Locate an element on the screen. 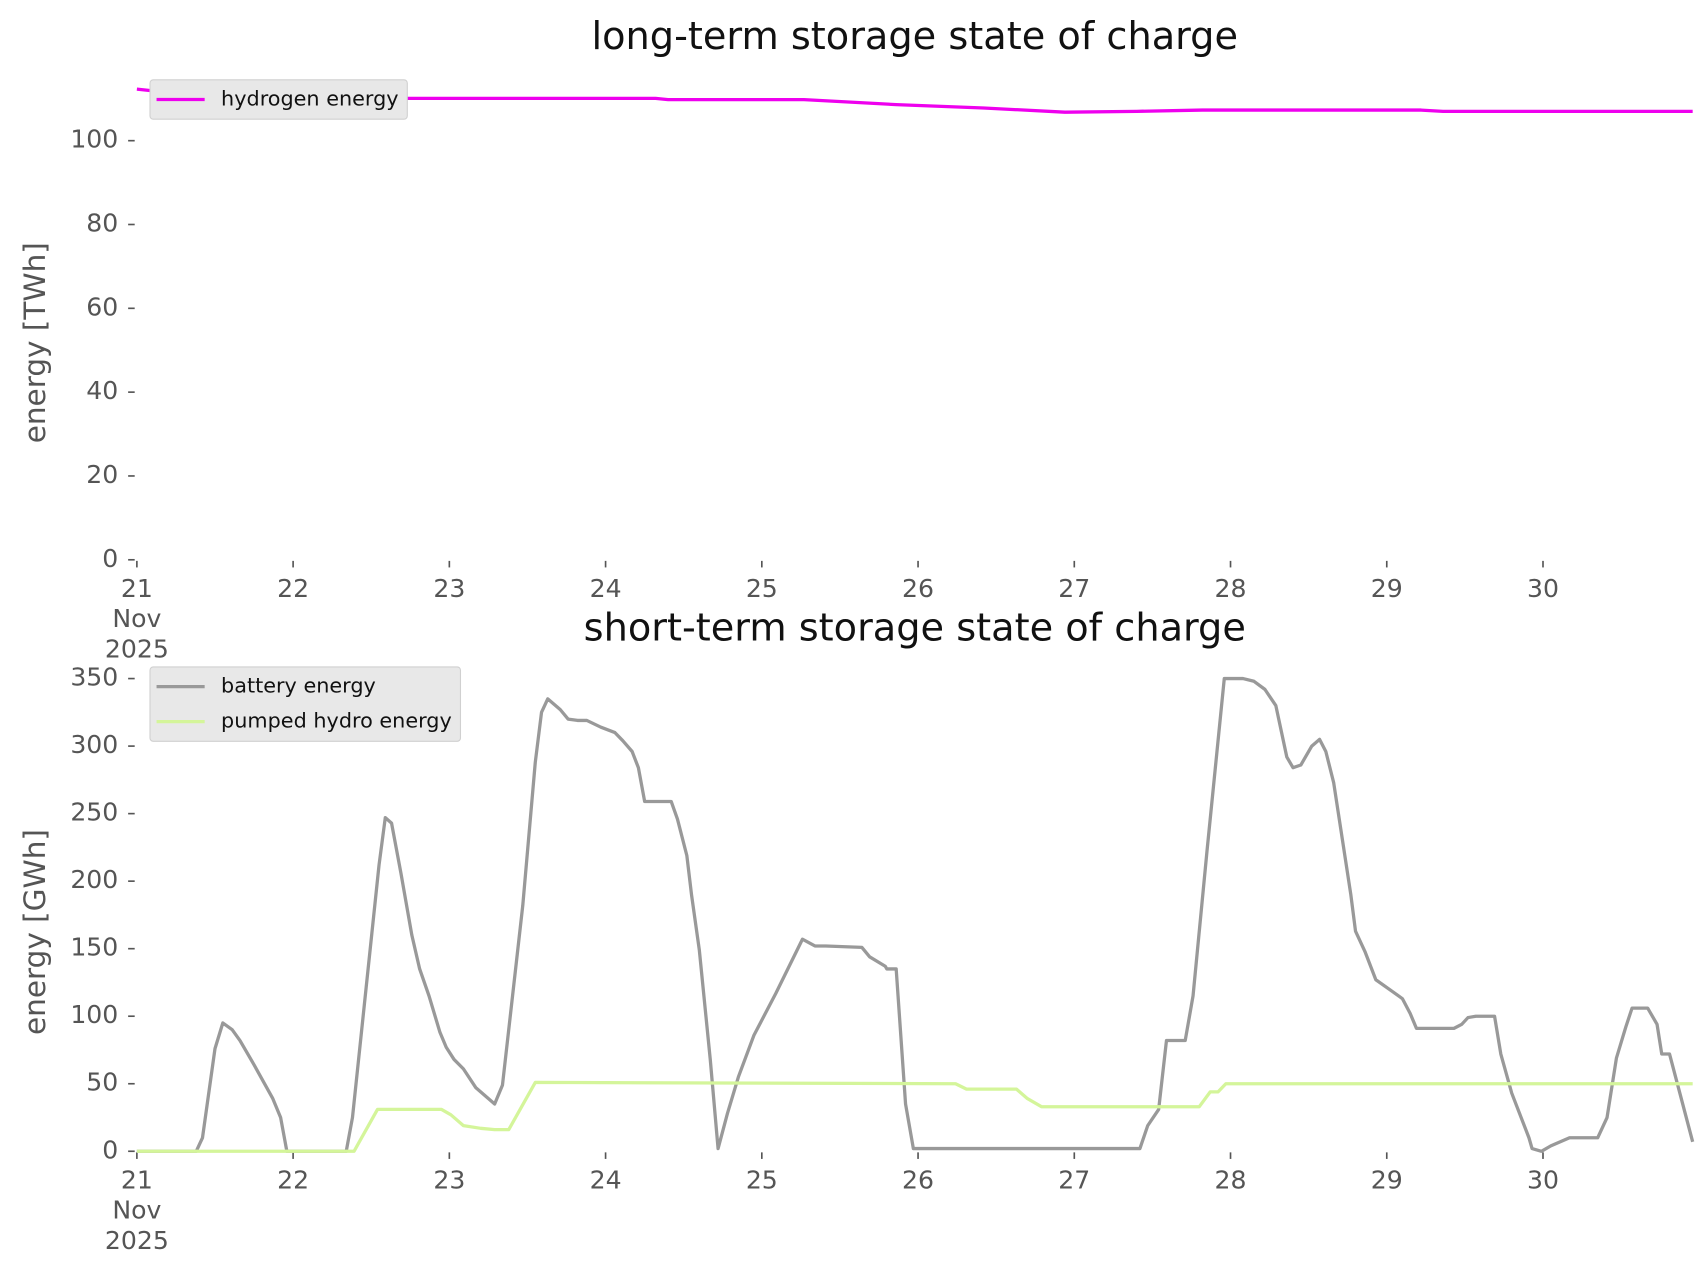  y-axis-label: energy [TWh] is located at coordinates (35, 342).